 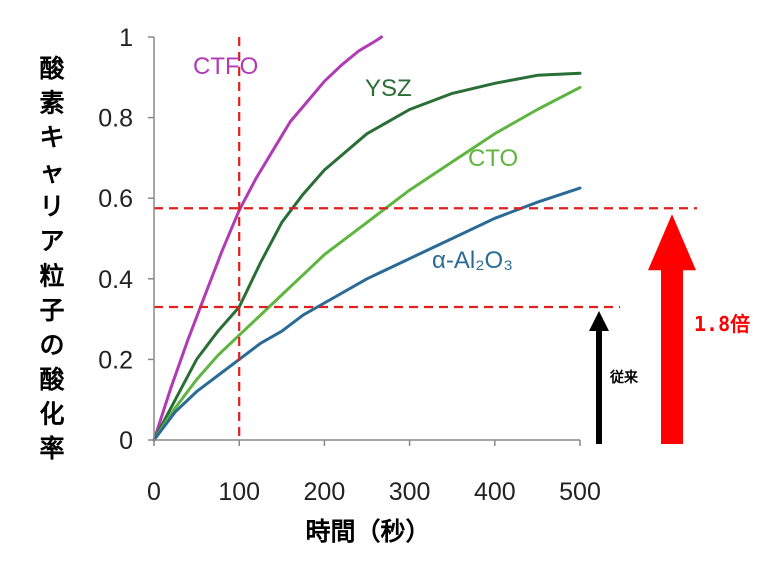 What do you see at coordinates (51, 137) in the screenshot?
I see `y-axis-title-char: キ` at bounding box center [51, 137].